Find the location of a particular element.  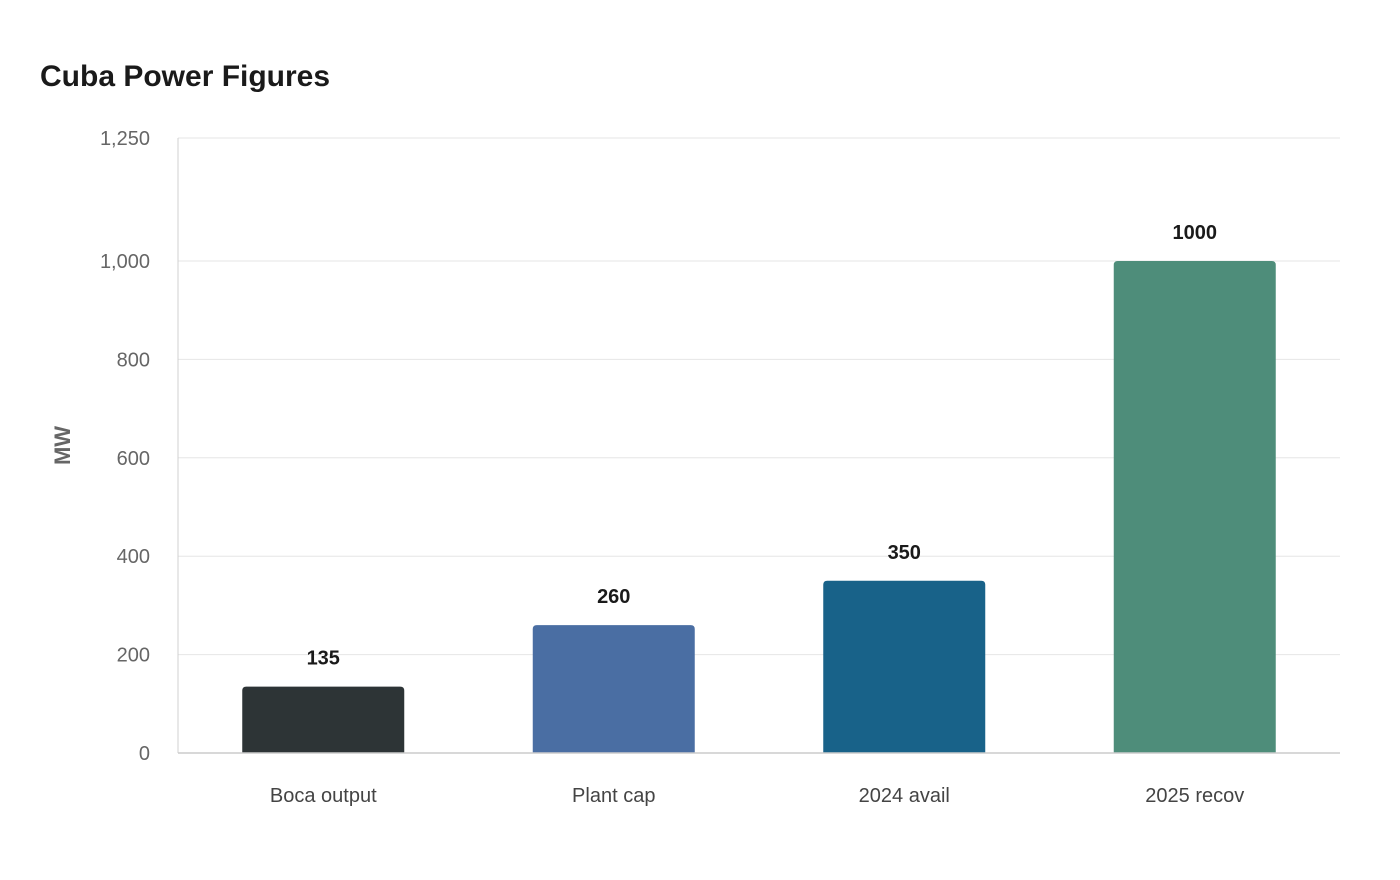

y-axis-title: MW is located at coordinates (62, 445).